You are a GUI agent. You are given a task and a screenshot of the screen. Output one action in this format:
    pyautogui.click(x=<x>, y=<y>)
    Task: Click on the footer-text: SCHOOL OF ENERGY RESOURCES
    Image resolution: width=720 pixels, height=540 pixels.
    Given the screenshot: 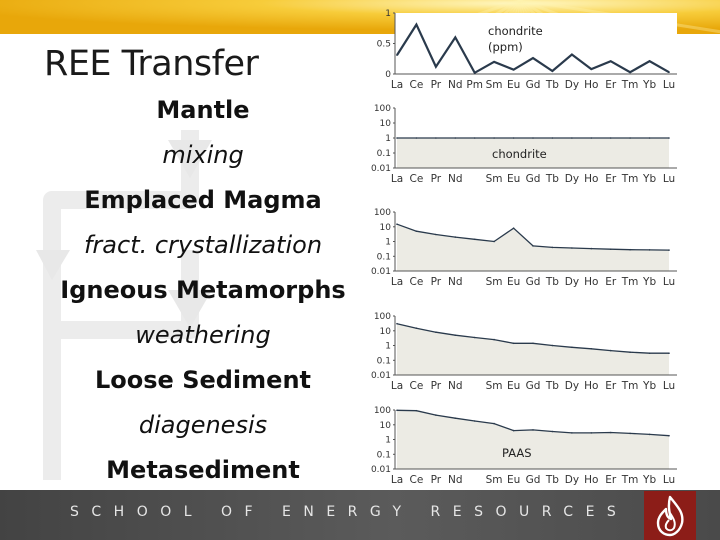 What is the action you would take?
    pyautogui.click(x=349, y=512)
    